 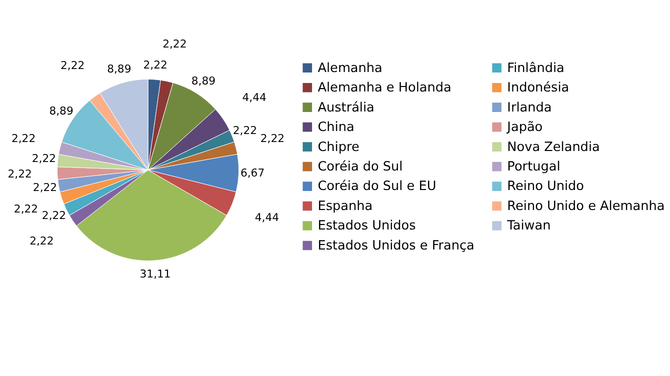 What do you see at coordinates (528, 226) in the screenshot?
I see `legend-label: Taiwan` at bounding box center [528, 226].